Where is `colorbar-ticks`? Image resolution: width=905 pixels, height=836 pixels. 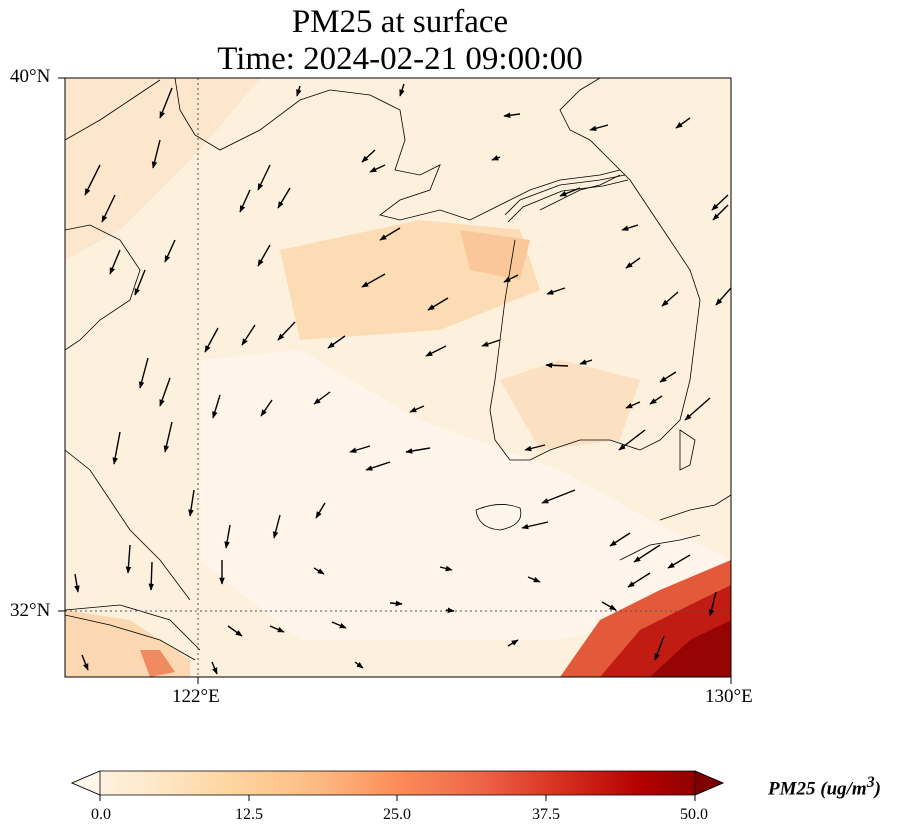
colorbar-ticks is located at coordinates (397, 798).